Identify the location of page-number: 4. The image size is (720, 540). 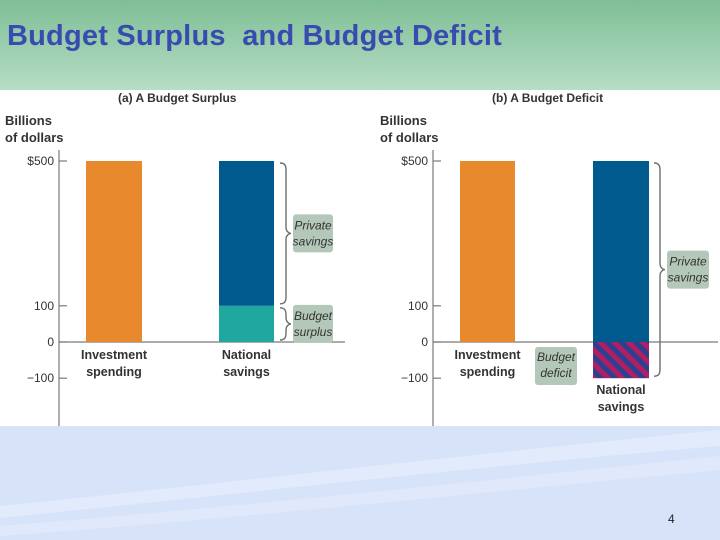
(671, 519).